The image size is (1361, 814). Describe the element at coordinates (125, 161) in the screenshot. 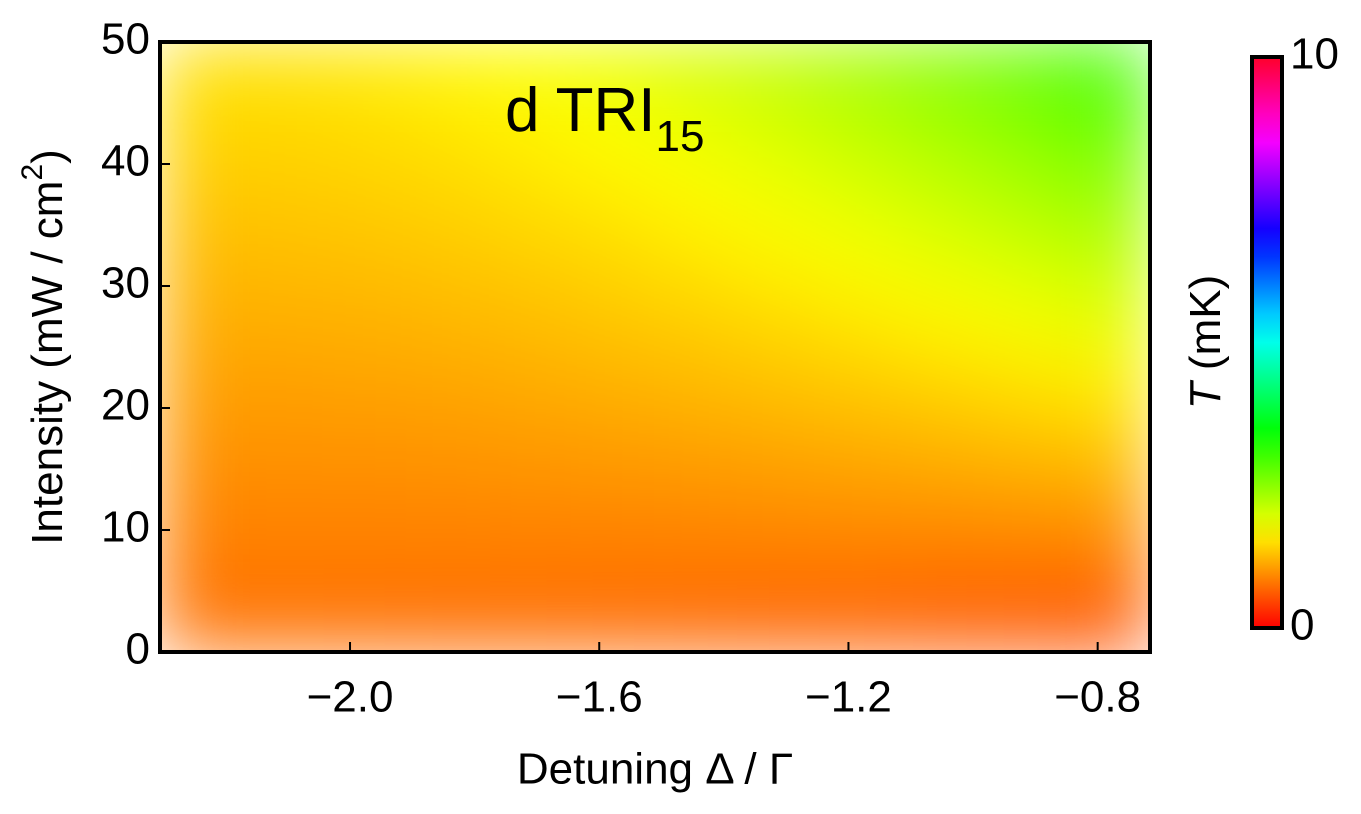

I see `y-tick-label: 40` at that location.